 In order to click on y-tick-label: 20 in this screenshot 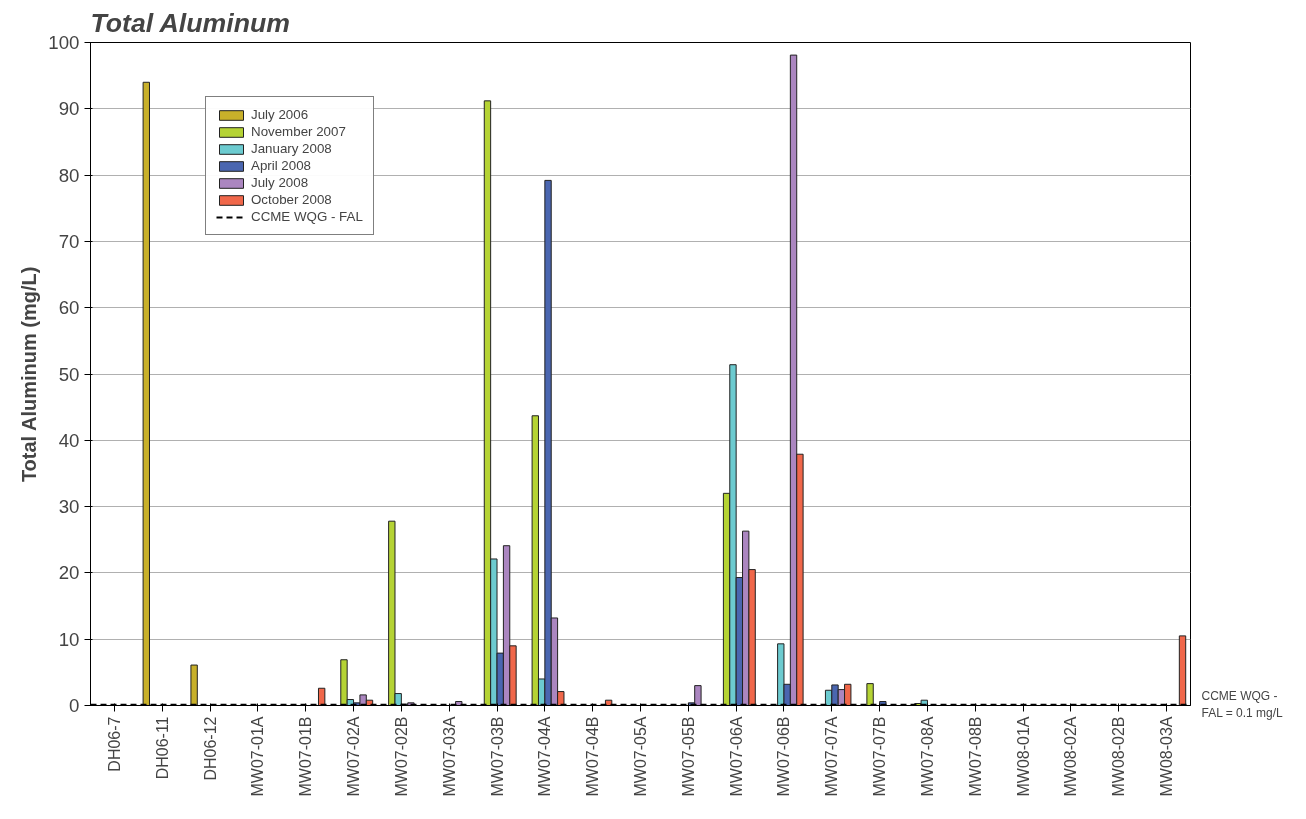, I will do `click(69, 573)`.